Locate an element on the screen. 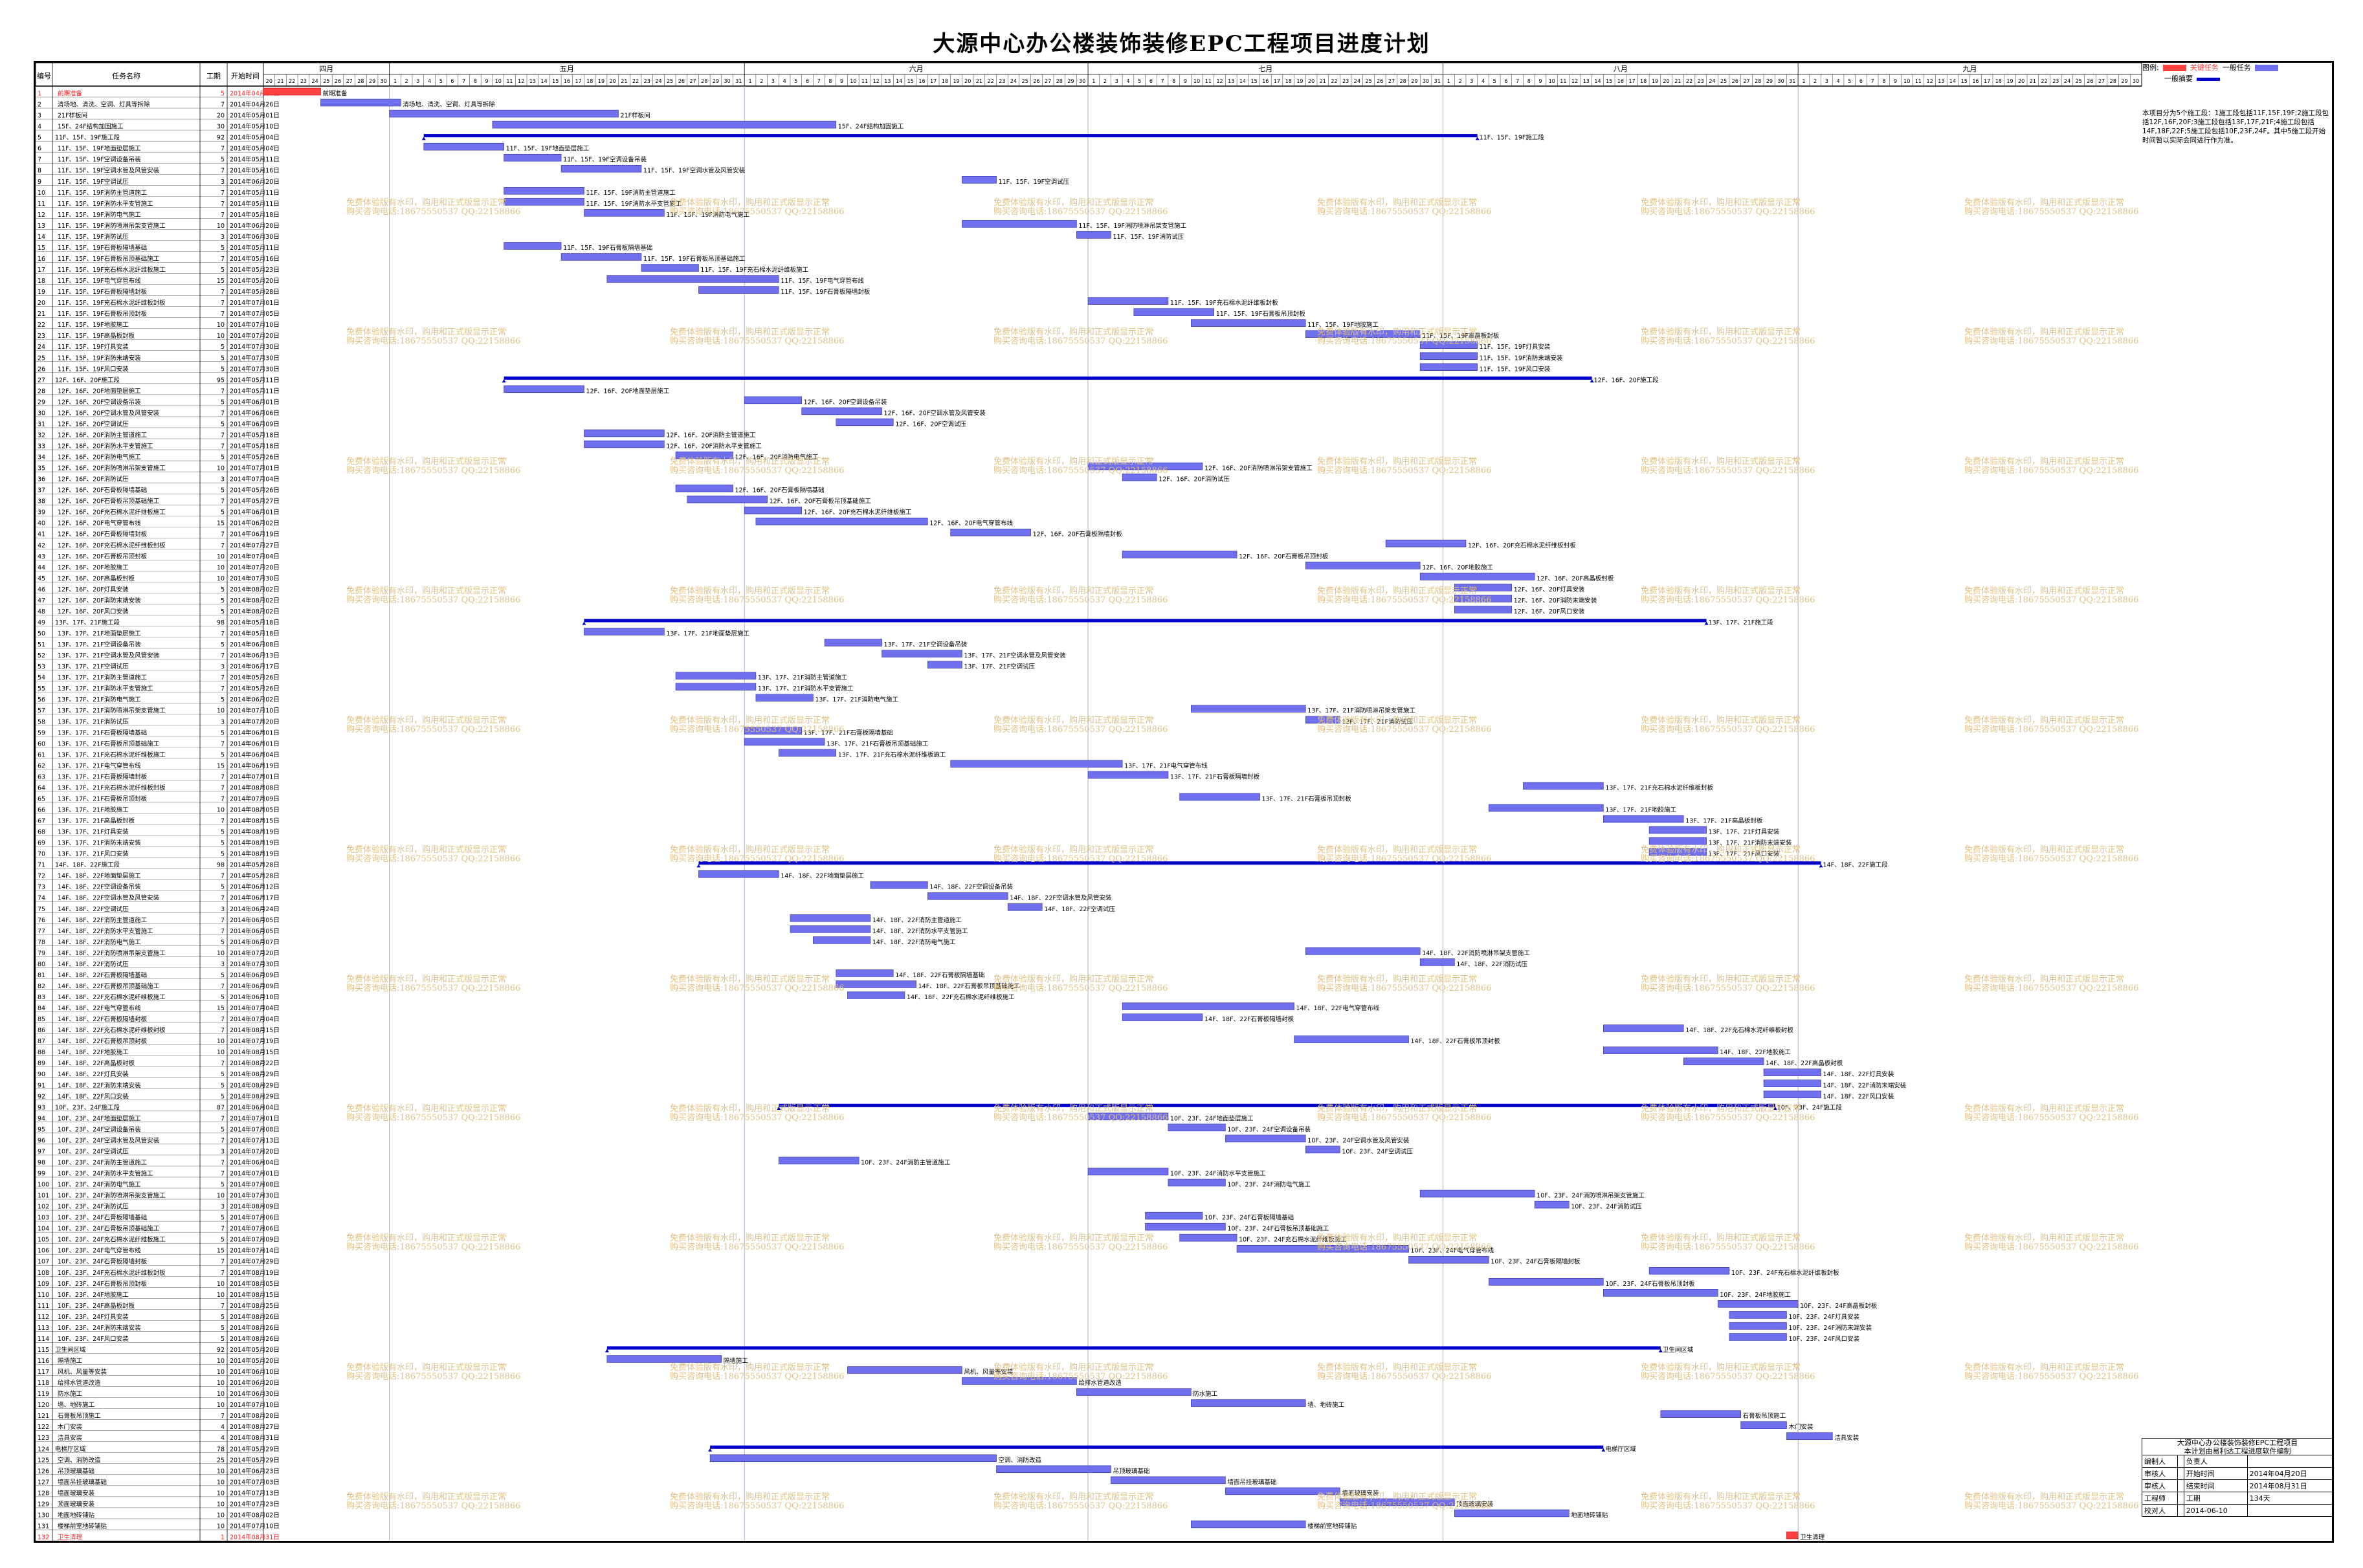 This screenshot has height=1568, width=2363. task-name: 14F、18F、22F灯具安装 is located at coordinates (93, 1074).